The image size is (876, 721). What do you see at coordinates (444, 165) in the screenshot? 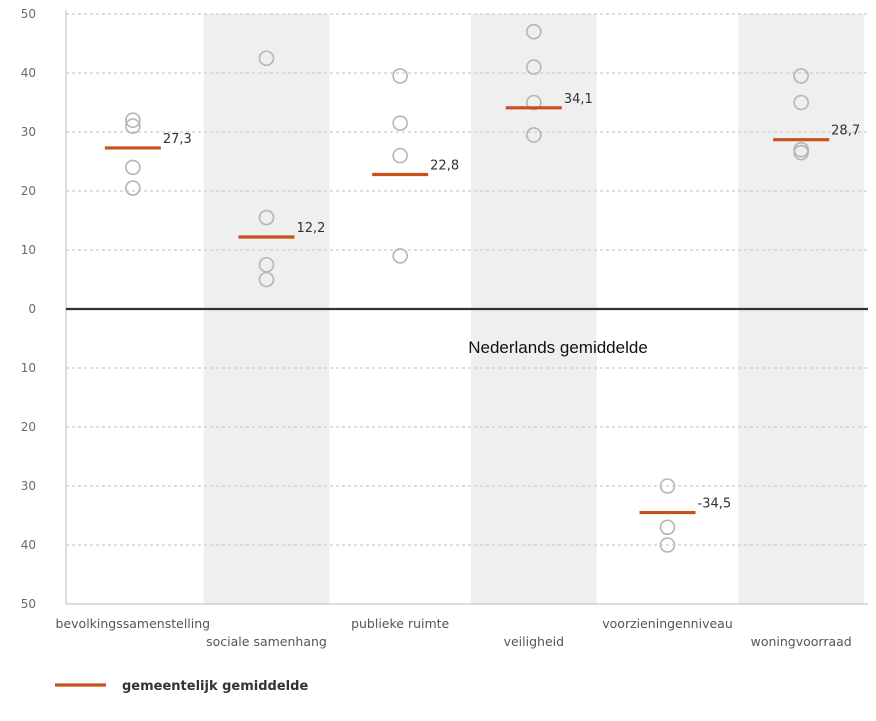
I see `mean-label: 22,8` at bounding box center [444, 165].